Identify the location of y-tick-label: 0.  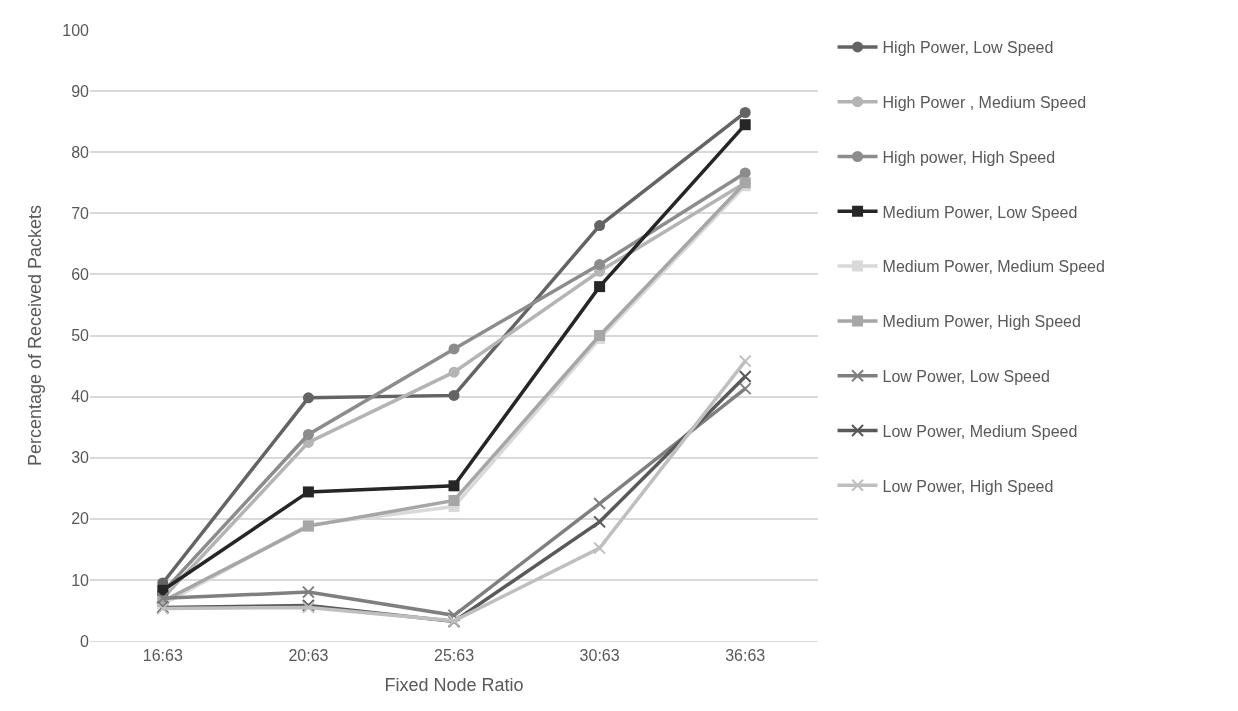
(85, 641).